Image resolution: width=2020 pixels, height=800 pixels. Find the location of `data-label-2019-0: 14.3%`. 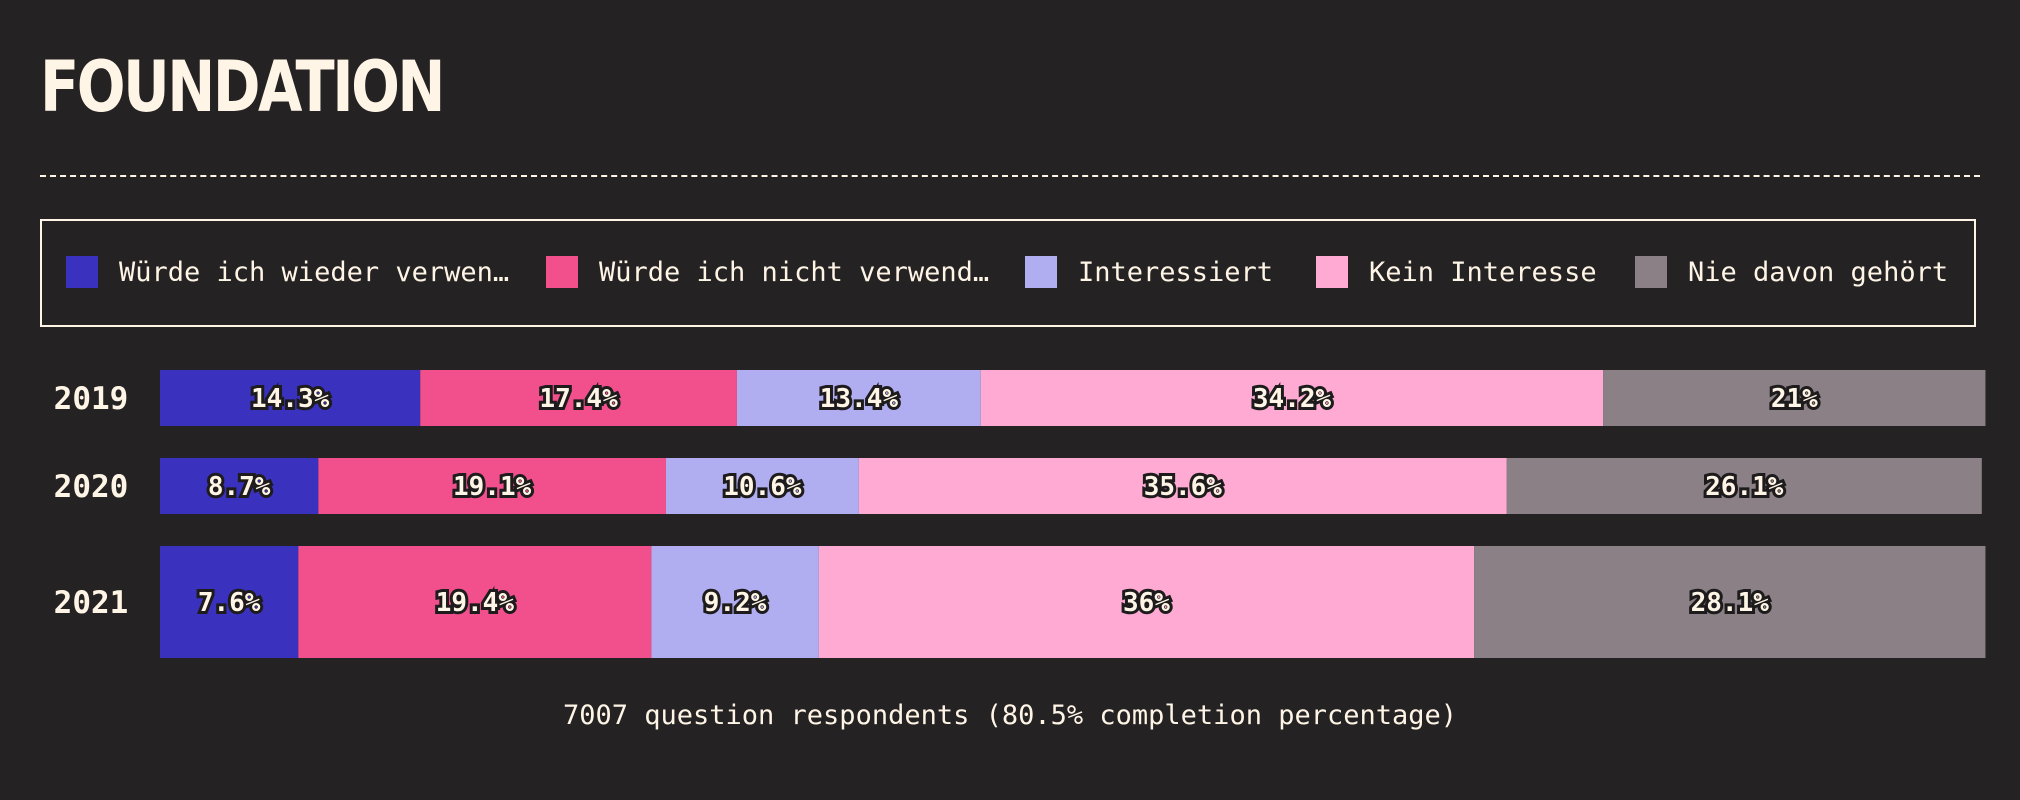

data-label-2019-0: 14.3% is located at coordinates (290, 399).